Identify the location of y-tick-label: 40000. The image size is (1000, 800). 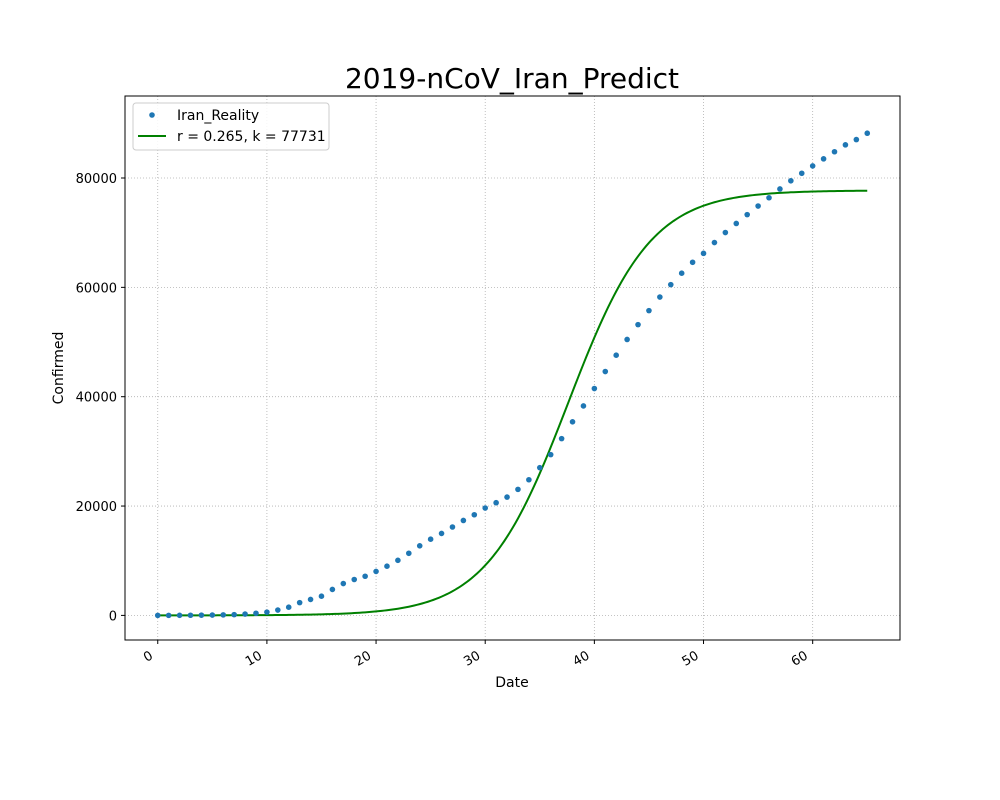
(96, 398).